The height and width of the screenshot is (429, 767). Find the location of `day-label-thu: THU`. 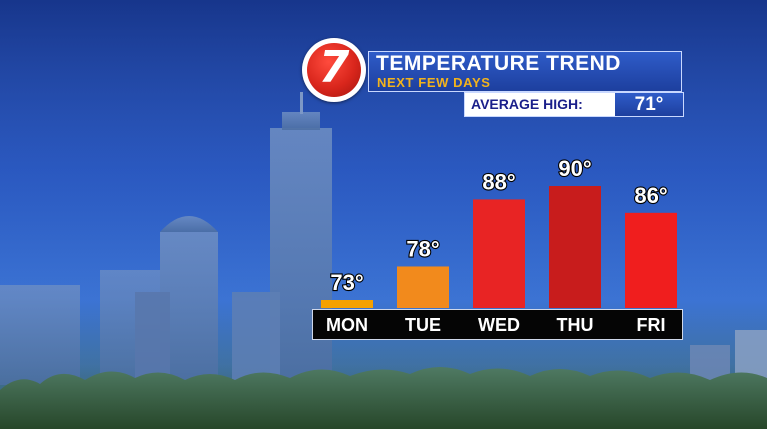

day-label-thu: THU is located at coordinates (575, 325).